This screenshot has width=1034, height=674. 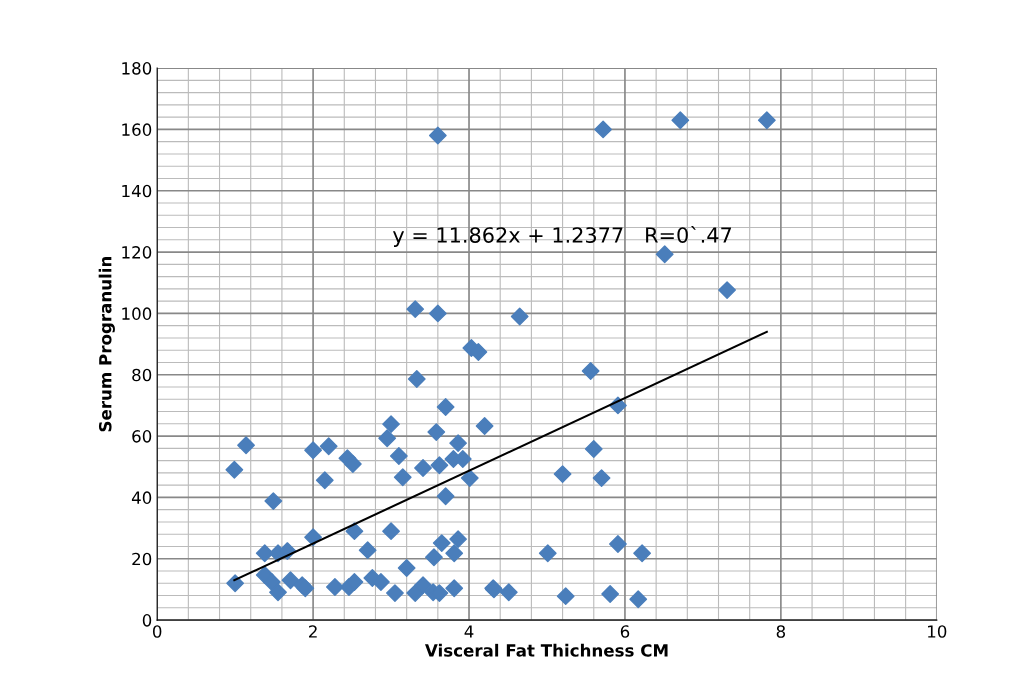 What do you see at coordinates (781, 631) in the screenshot?
I see `x-tick-label: 8` at bounding box center [781, 631].